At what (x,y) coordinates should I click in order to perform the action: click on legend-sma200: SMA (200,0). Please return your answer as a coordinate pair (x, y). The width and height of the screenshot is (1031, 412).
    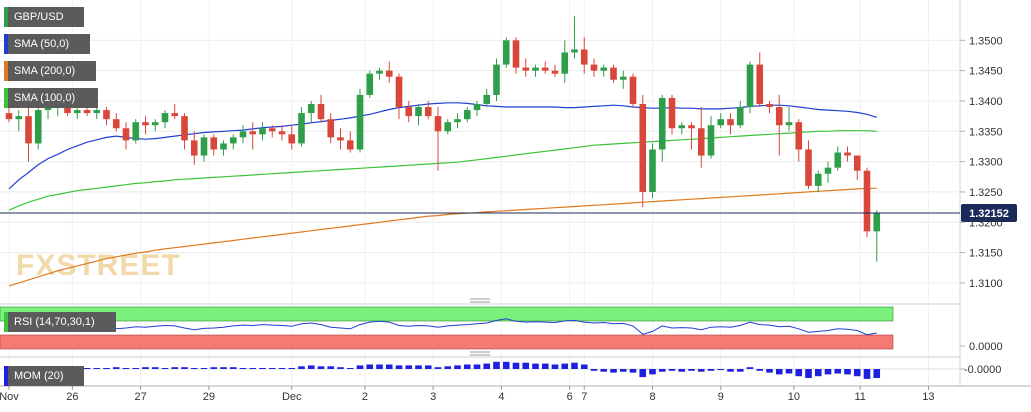
    Looking at the image, I should click on (50, 71).